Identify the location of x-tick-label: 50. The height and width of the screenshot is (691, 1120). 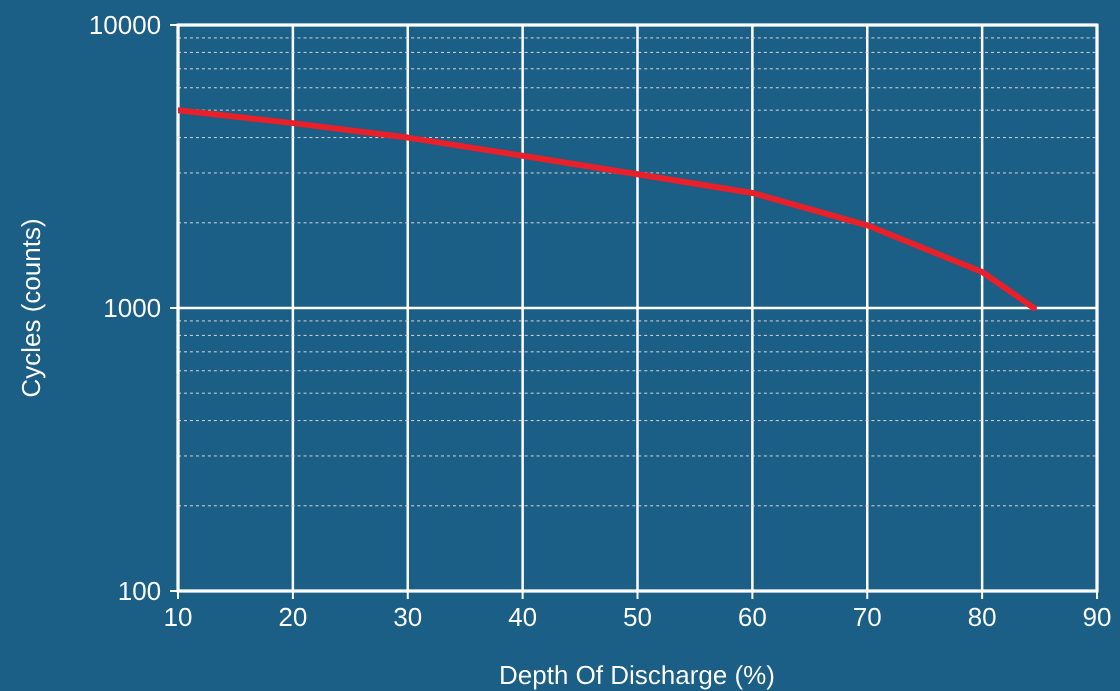
(637, 617).